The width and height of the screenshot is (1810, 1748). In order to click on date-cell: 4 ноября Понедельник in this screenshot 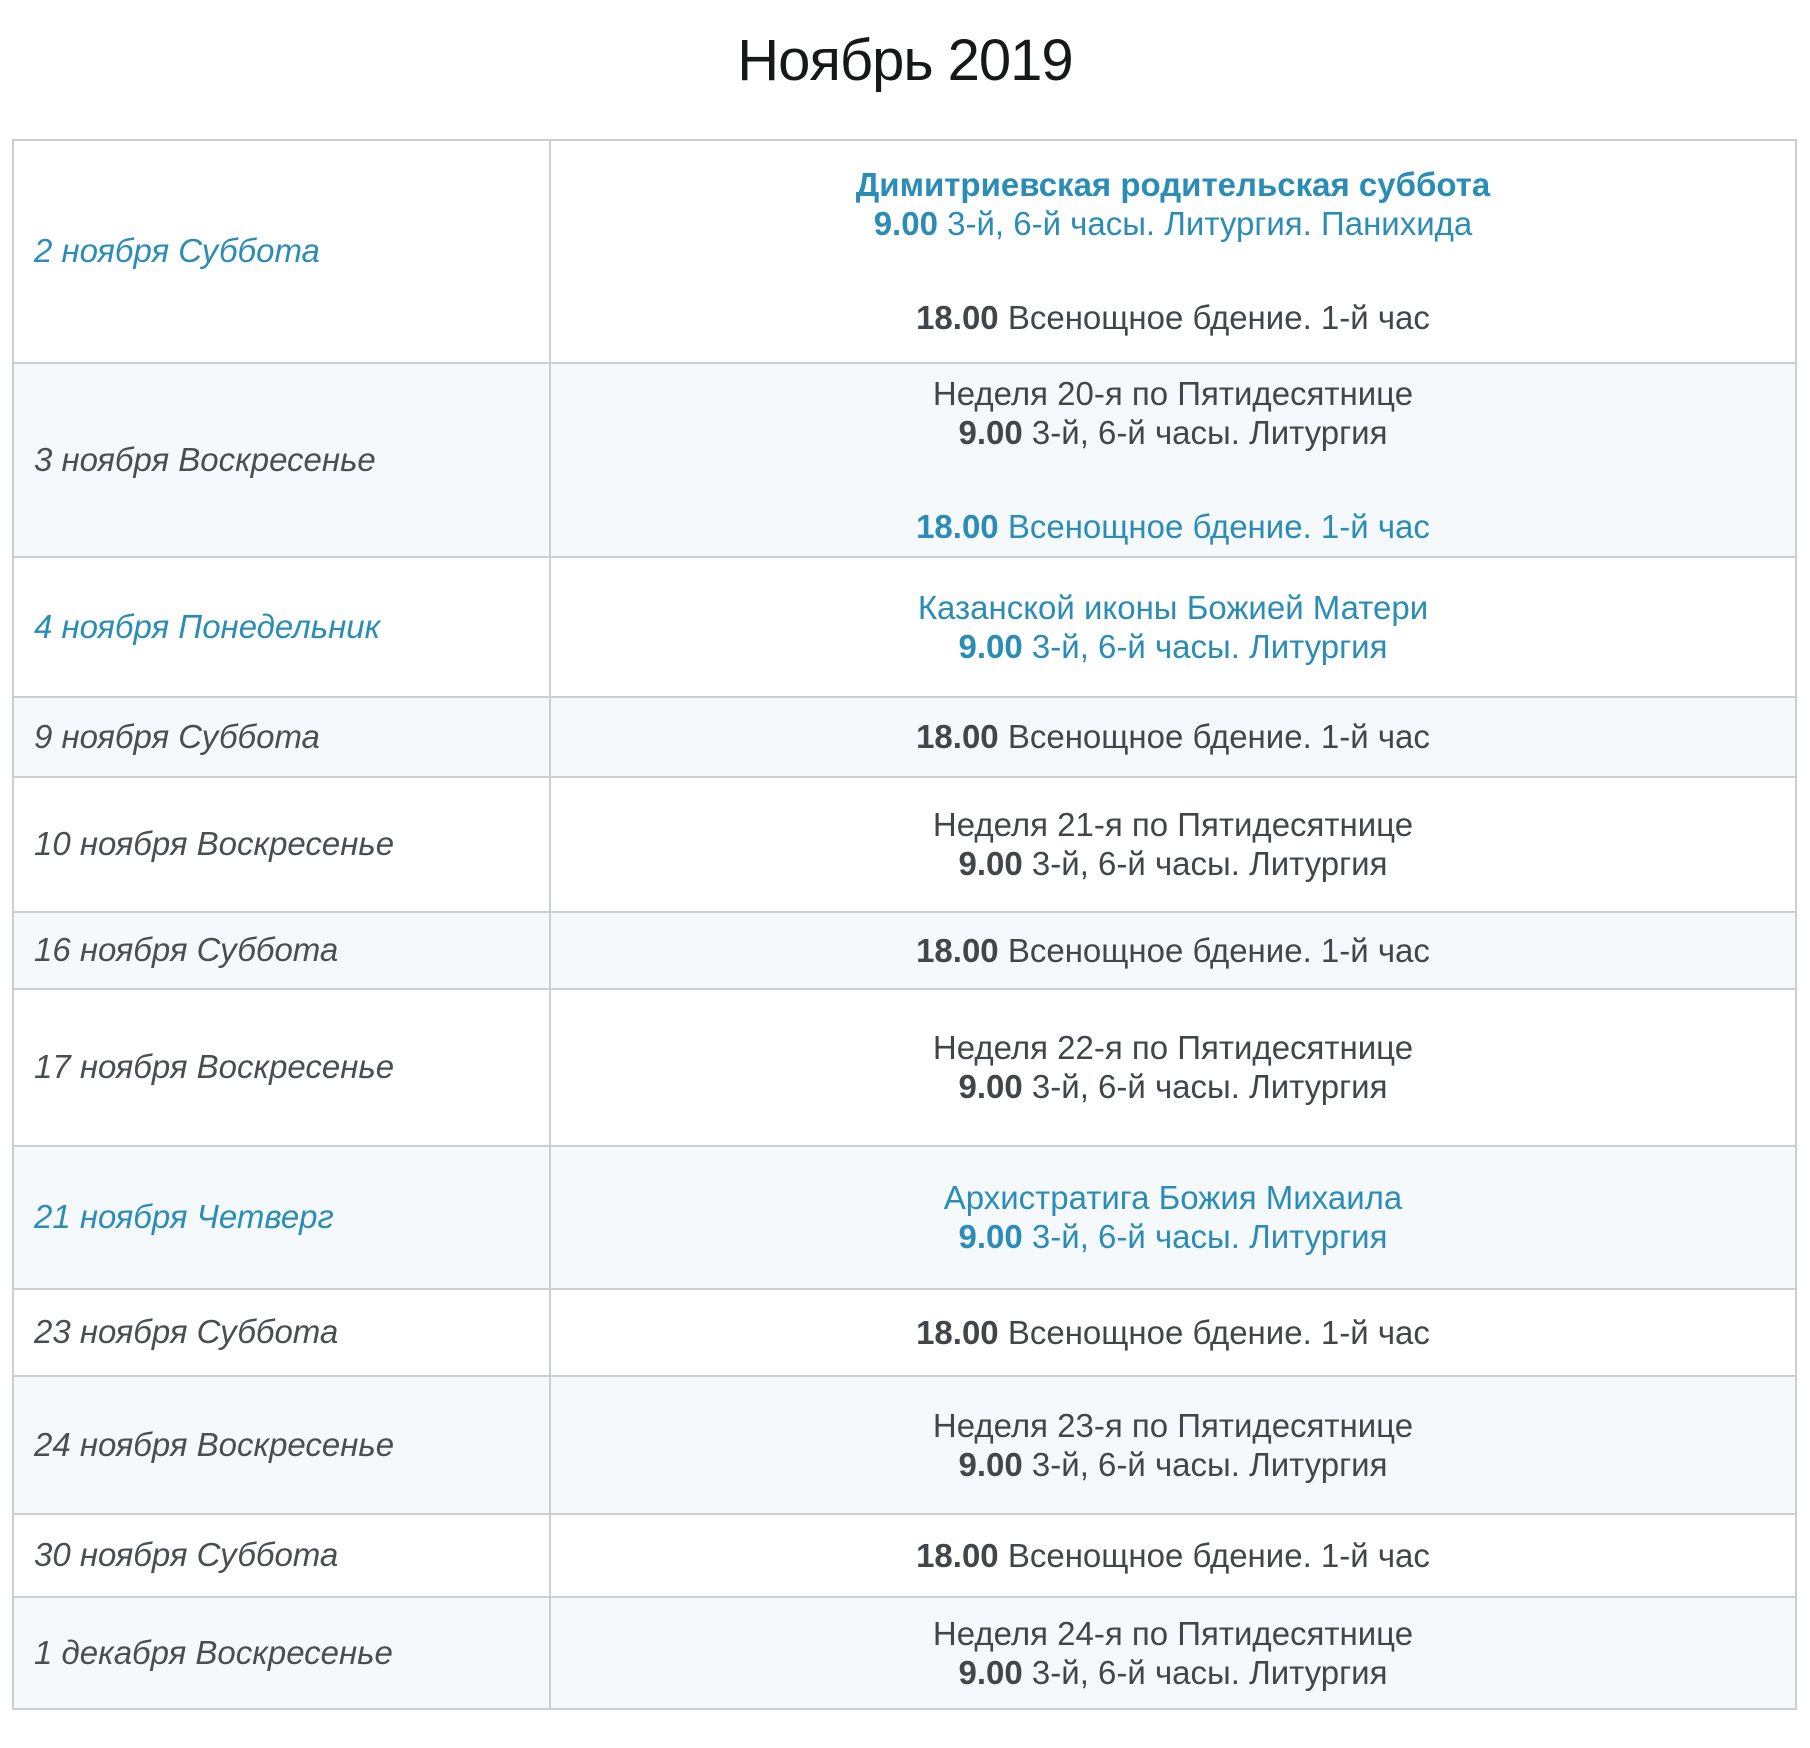, I will do `click(281, 626)`.